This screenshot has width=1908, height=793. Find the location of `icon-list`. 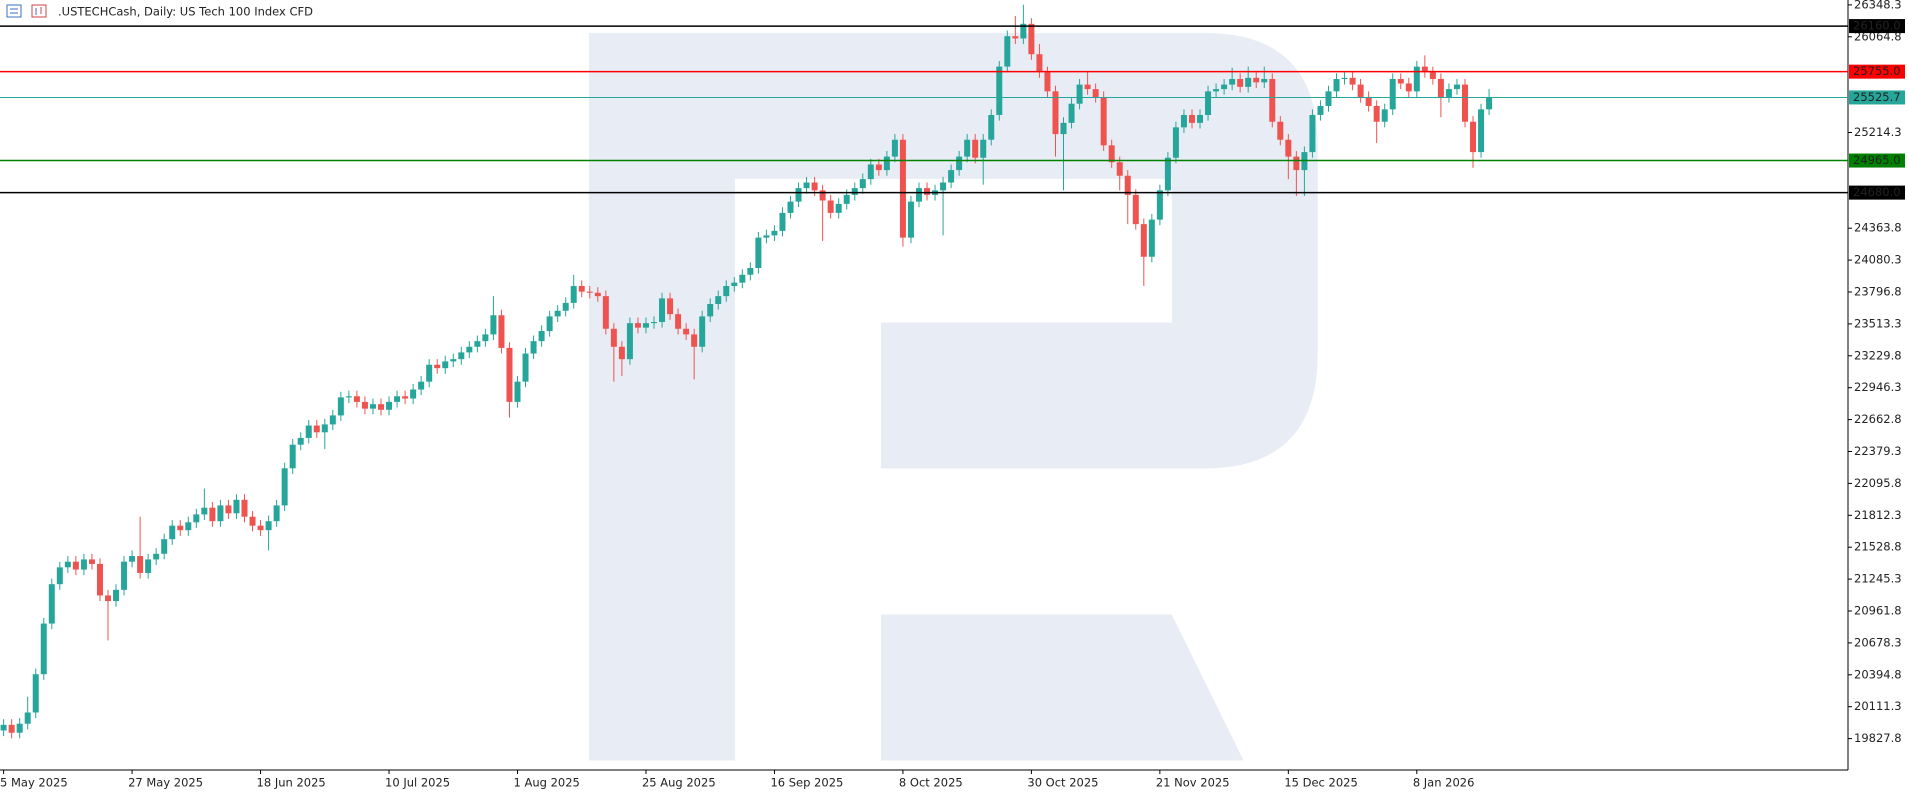

icon-list is located at coordinates (14, 11).